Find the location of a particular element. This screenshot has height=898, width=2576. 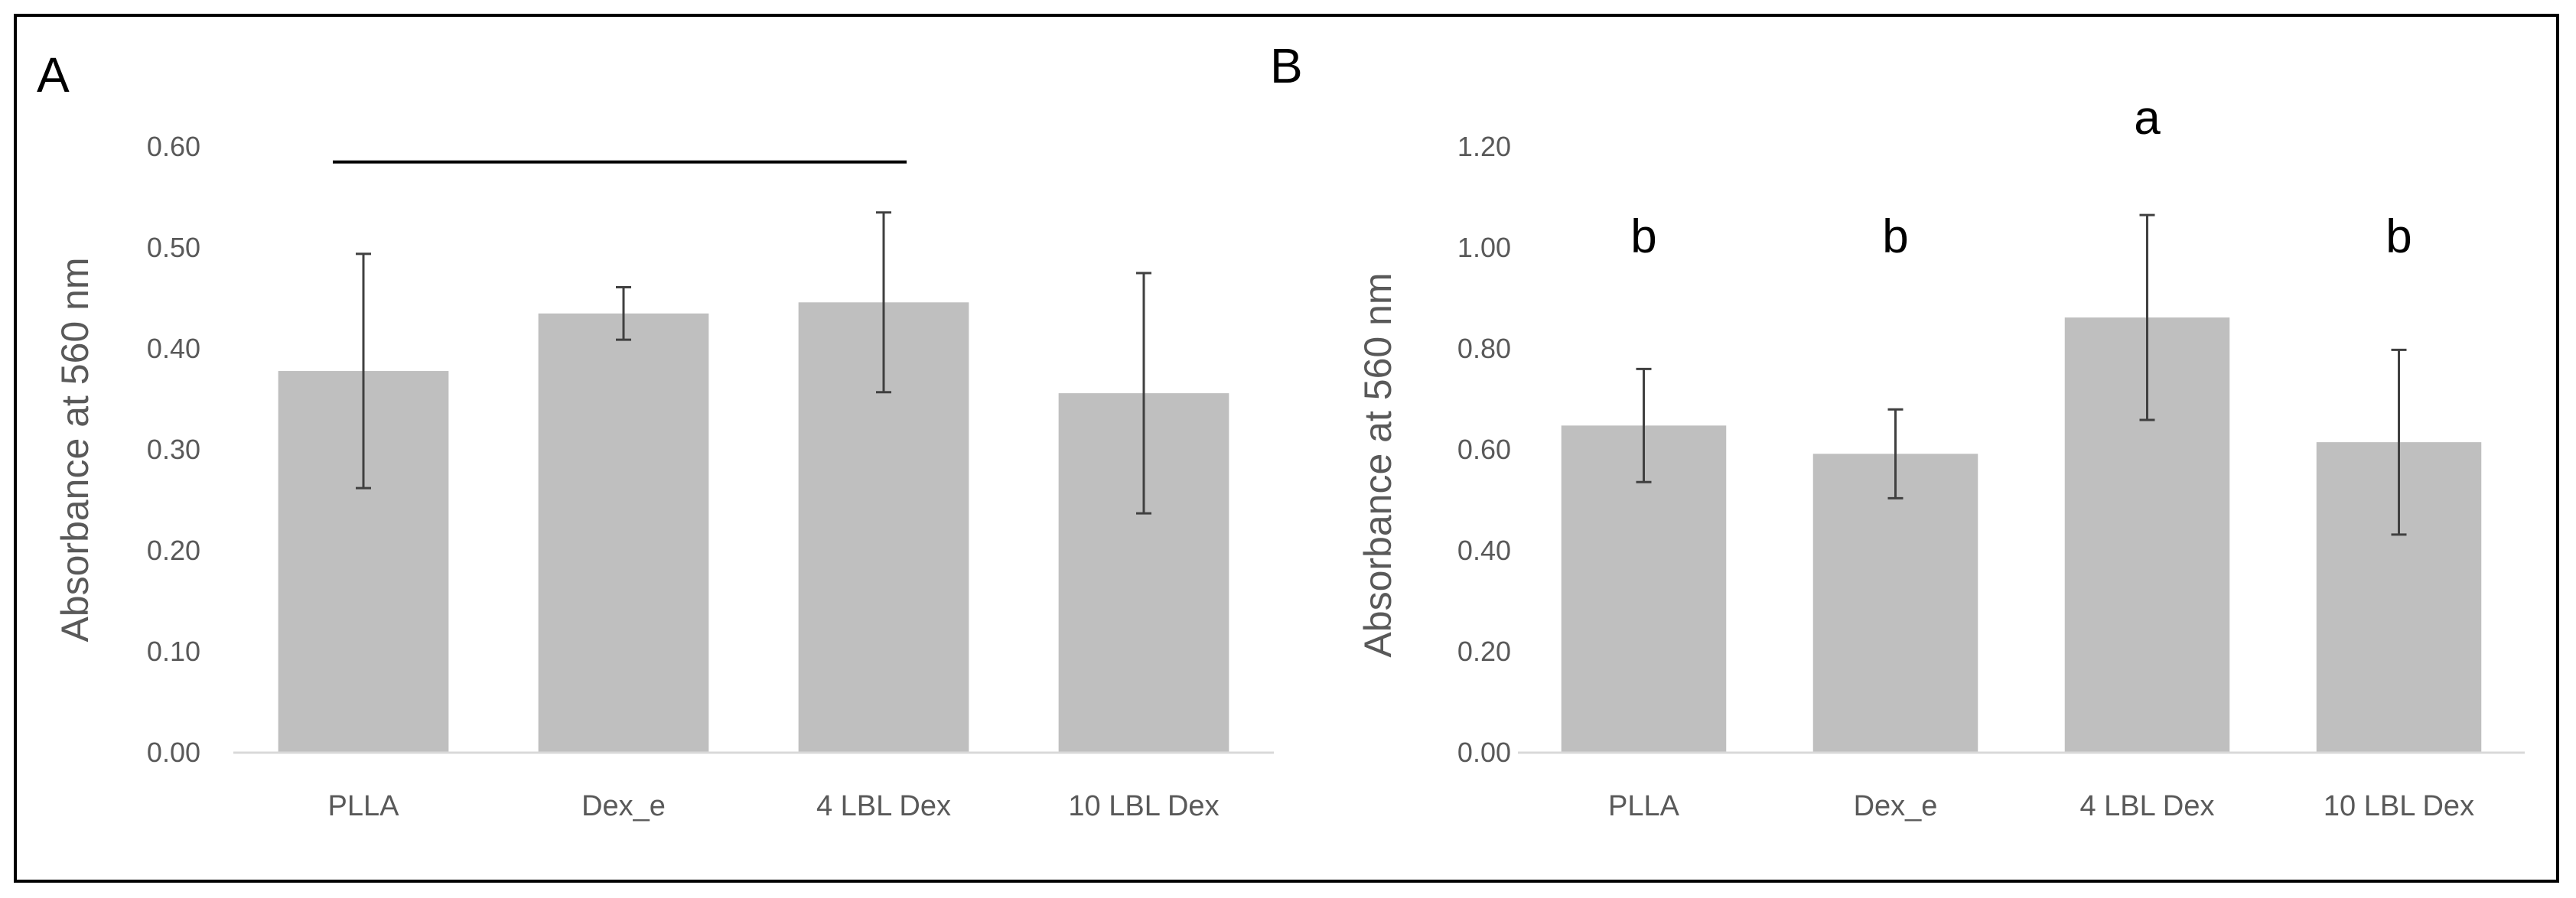

panel-a-ytick-label: 0.30 is located at coordinates (174, 450).